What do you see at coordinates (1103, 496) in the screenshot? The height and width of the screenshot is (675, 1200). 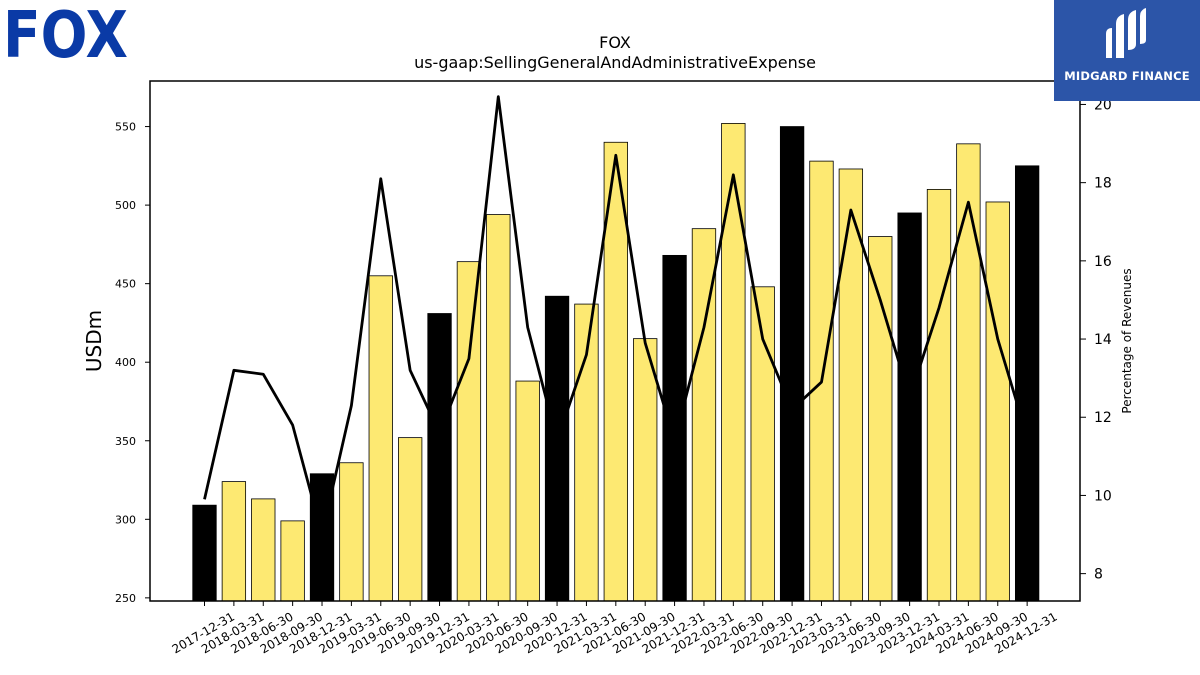 I see `y2-tick-label: 10` at bounding box center [1103, 496].